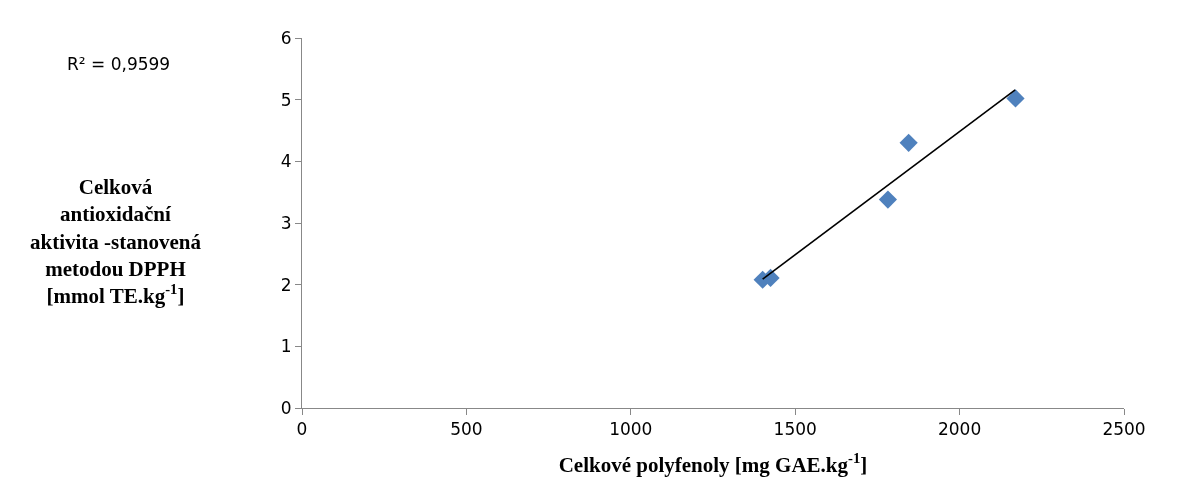  What do you see at coordinates (631, 429) in the screenshot?
I see `x-tick-label: 1000` at bounding box center [631, 429].